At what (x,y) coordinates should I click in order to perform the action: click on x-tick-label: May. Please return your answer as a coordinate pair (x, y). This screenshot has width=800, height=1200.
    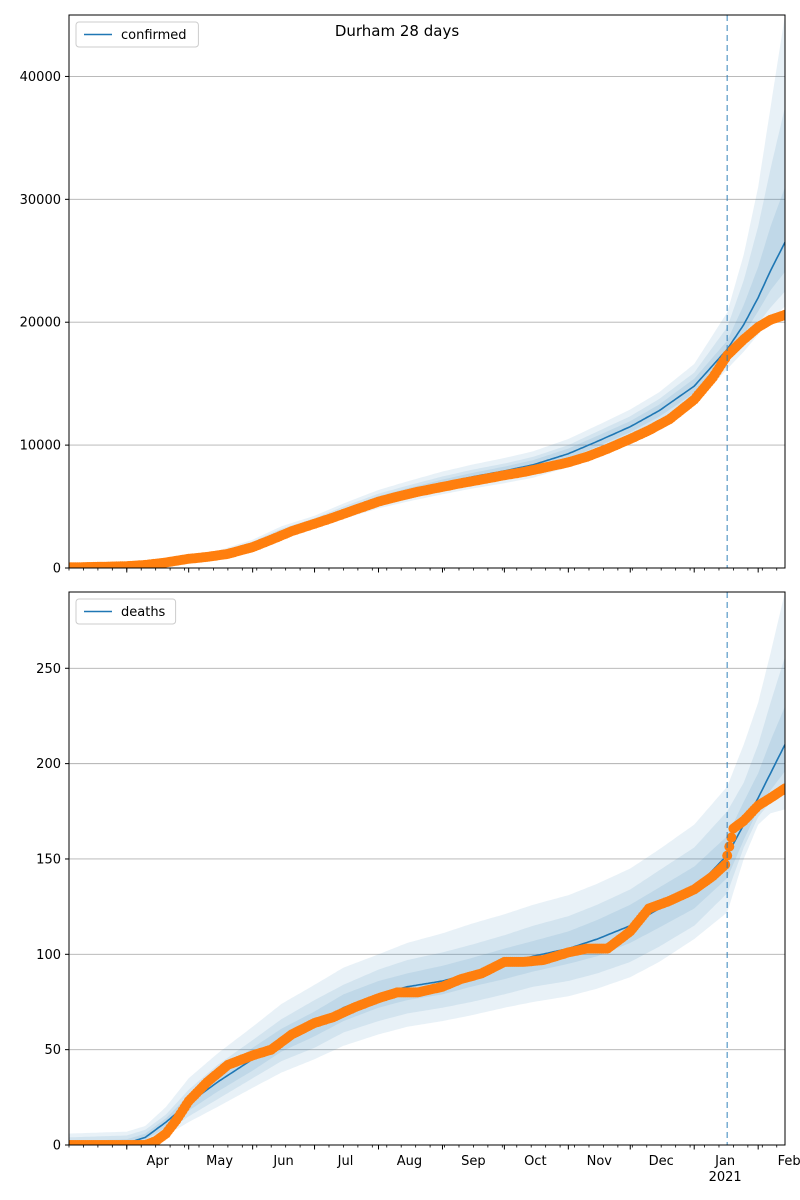
    Looking at the image, I should click on (219, 1161).